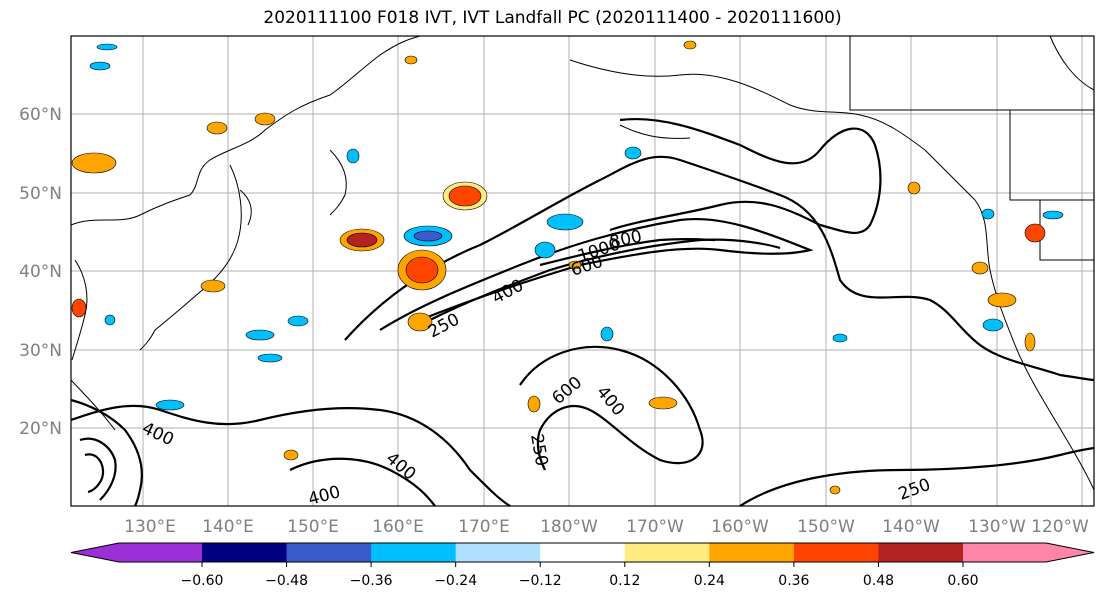 The width and height of the screenshot is (1105, 601). Describe the element at coordinates (709, 581) in the screenshot. I see `colorbar-tick-label: 0.24` at that location.